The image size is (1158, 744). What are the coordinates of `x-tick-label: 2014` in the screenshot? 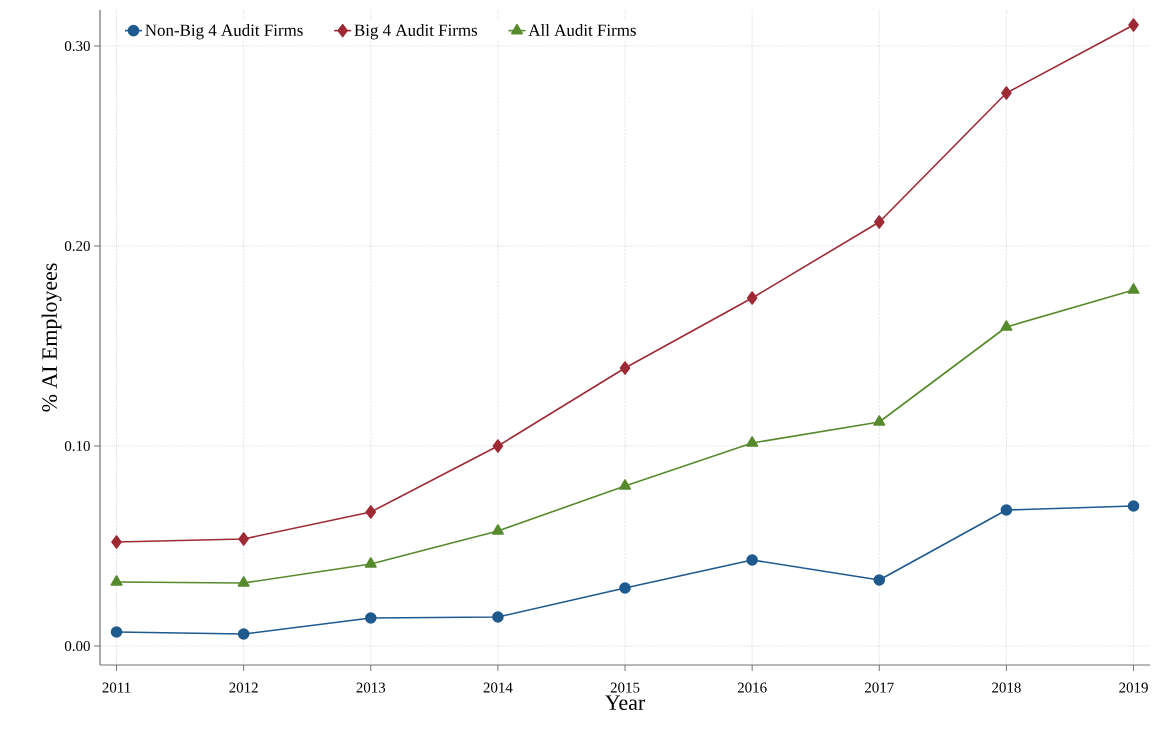 It's located at (498, 687).